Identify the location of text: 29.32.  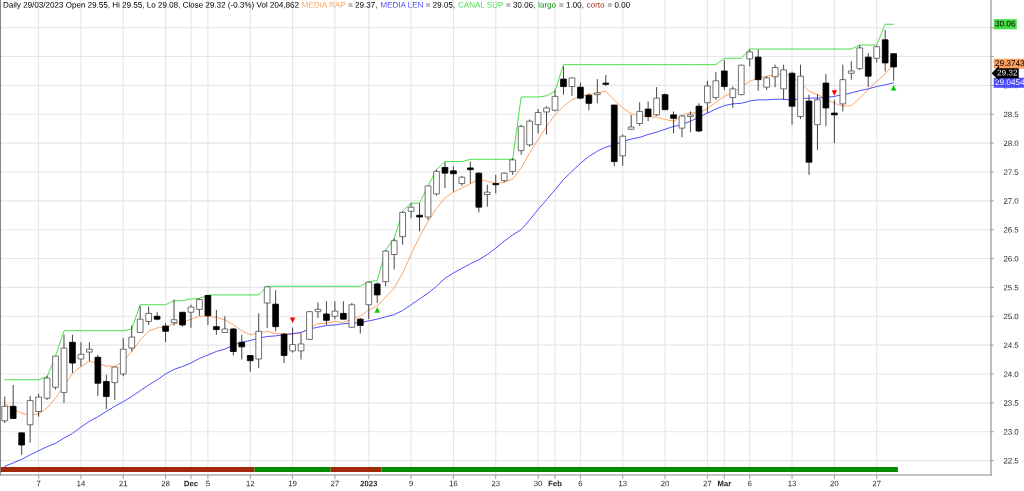
(1007, 72).